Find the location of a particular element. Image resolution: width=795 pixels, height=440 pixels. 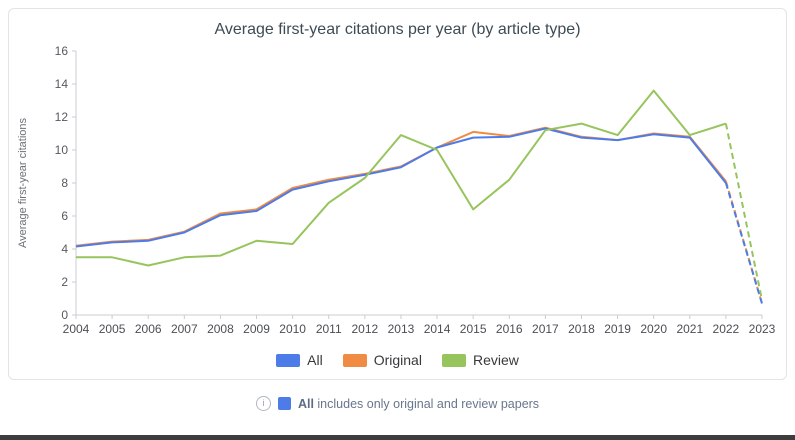

x-tick-label: 2016 is located at coordinates (508, 329).